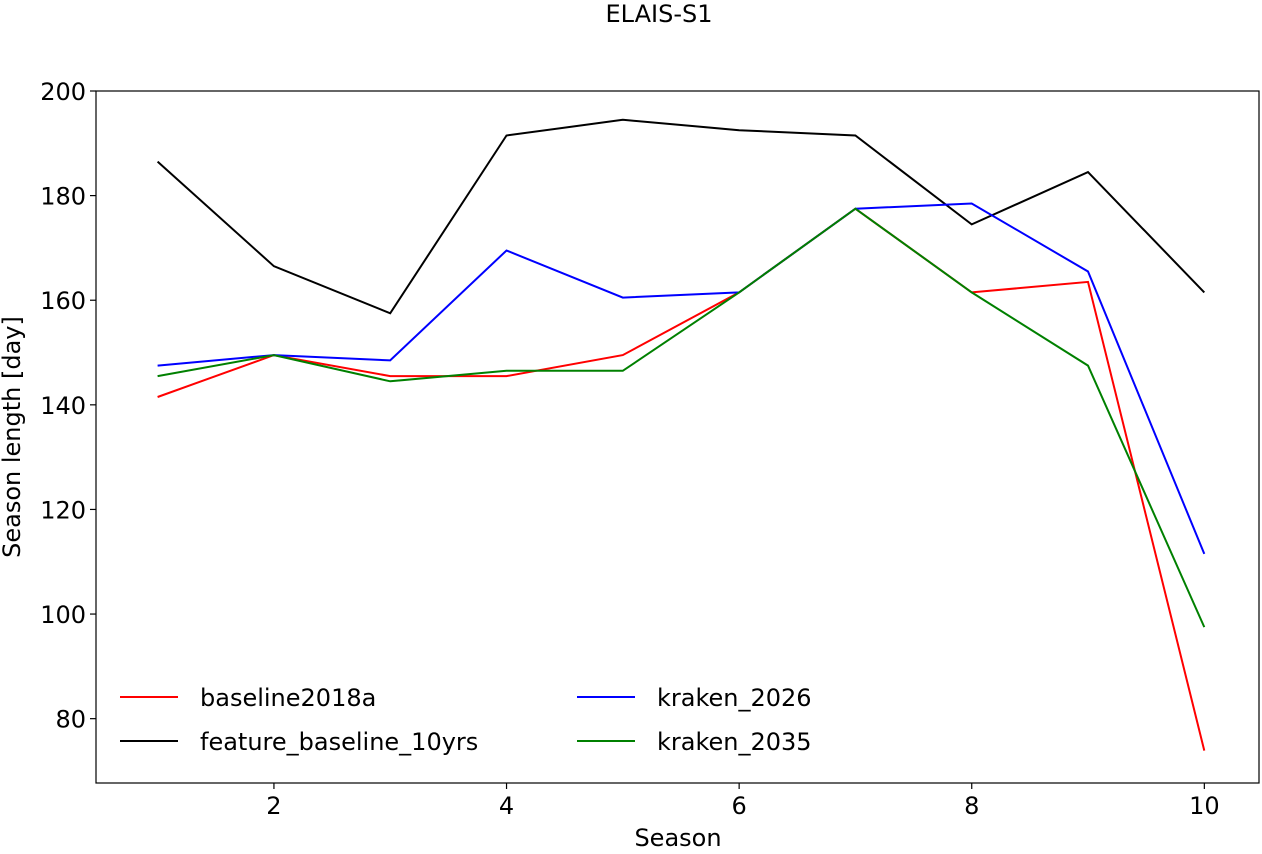  What do you see at coordinates (63, 615) in the screenshot?
I see `y-tick-label: 100` at bounding box center [63, 615].